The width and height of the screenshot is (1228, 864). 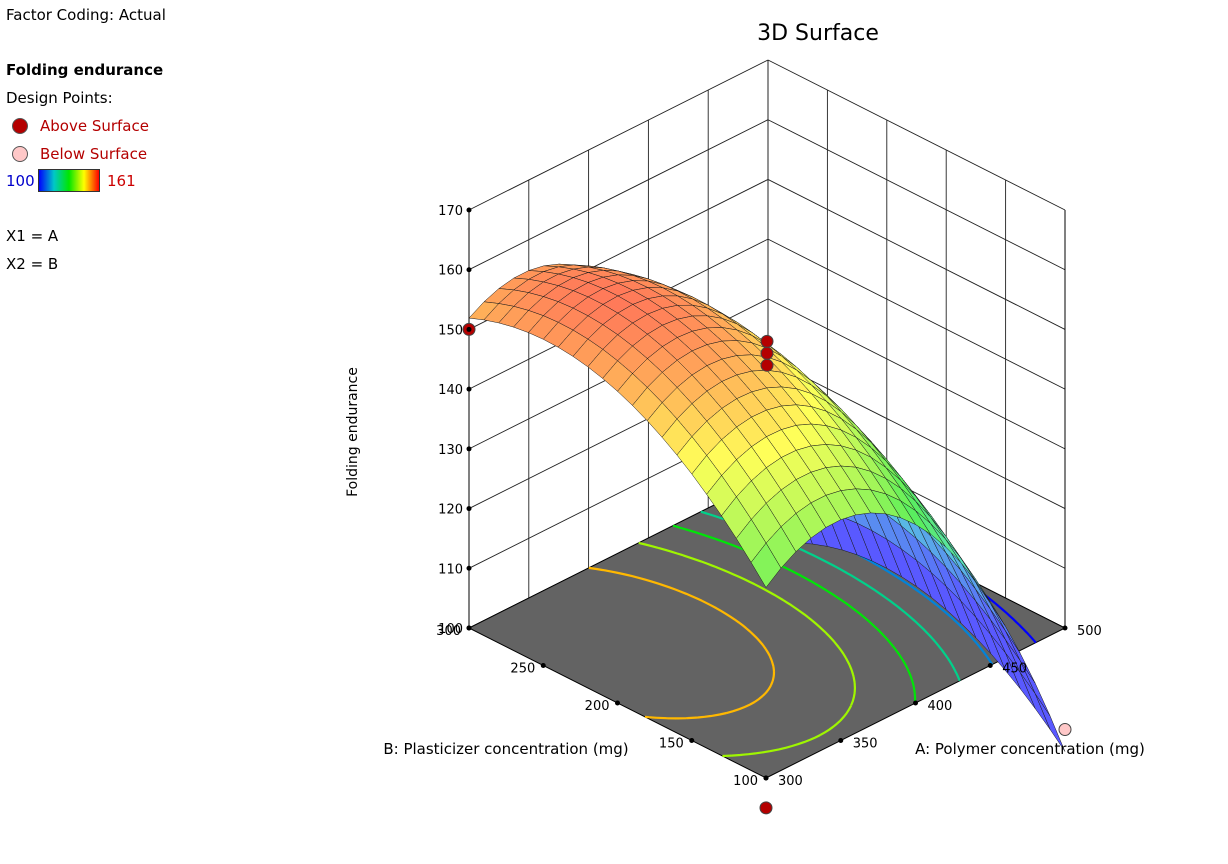 I want to click on x-axis-label: A: Polymer concentration (mg), so click(x=1030, y=749).